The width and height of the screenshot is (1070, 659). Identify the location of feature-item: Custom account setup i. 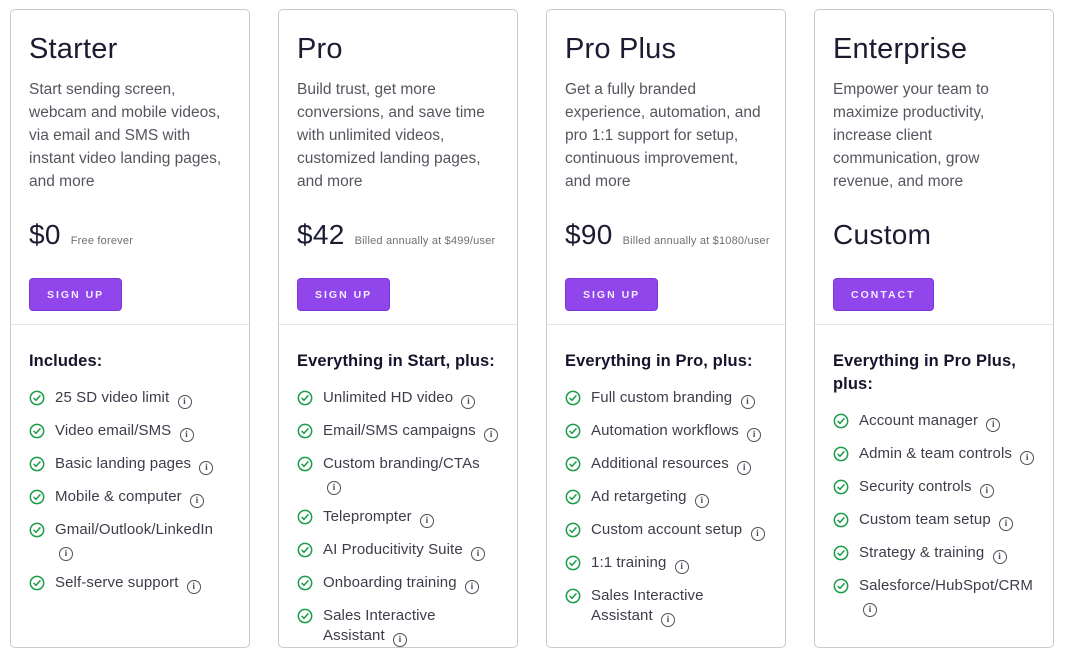
(666, 530).